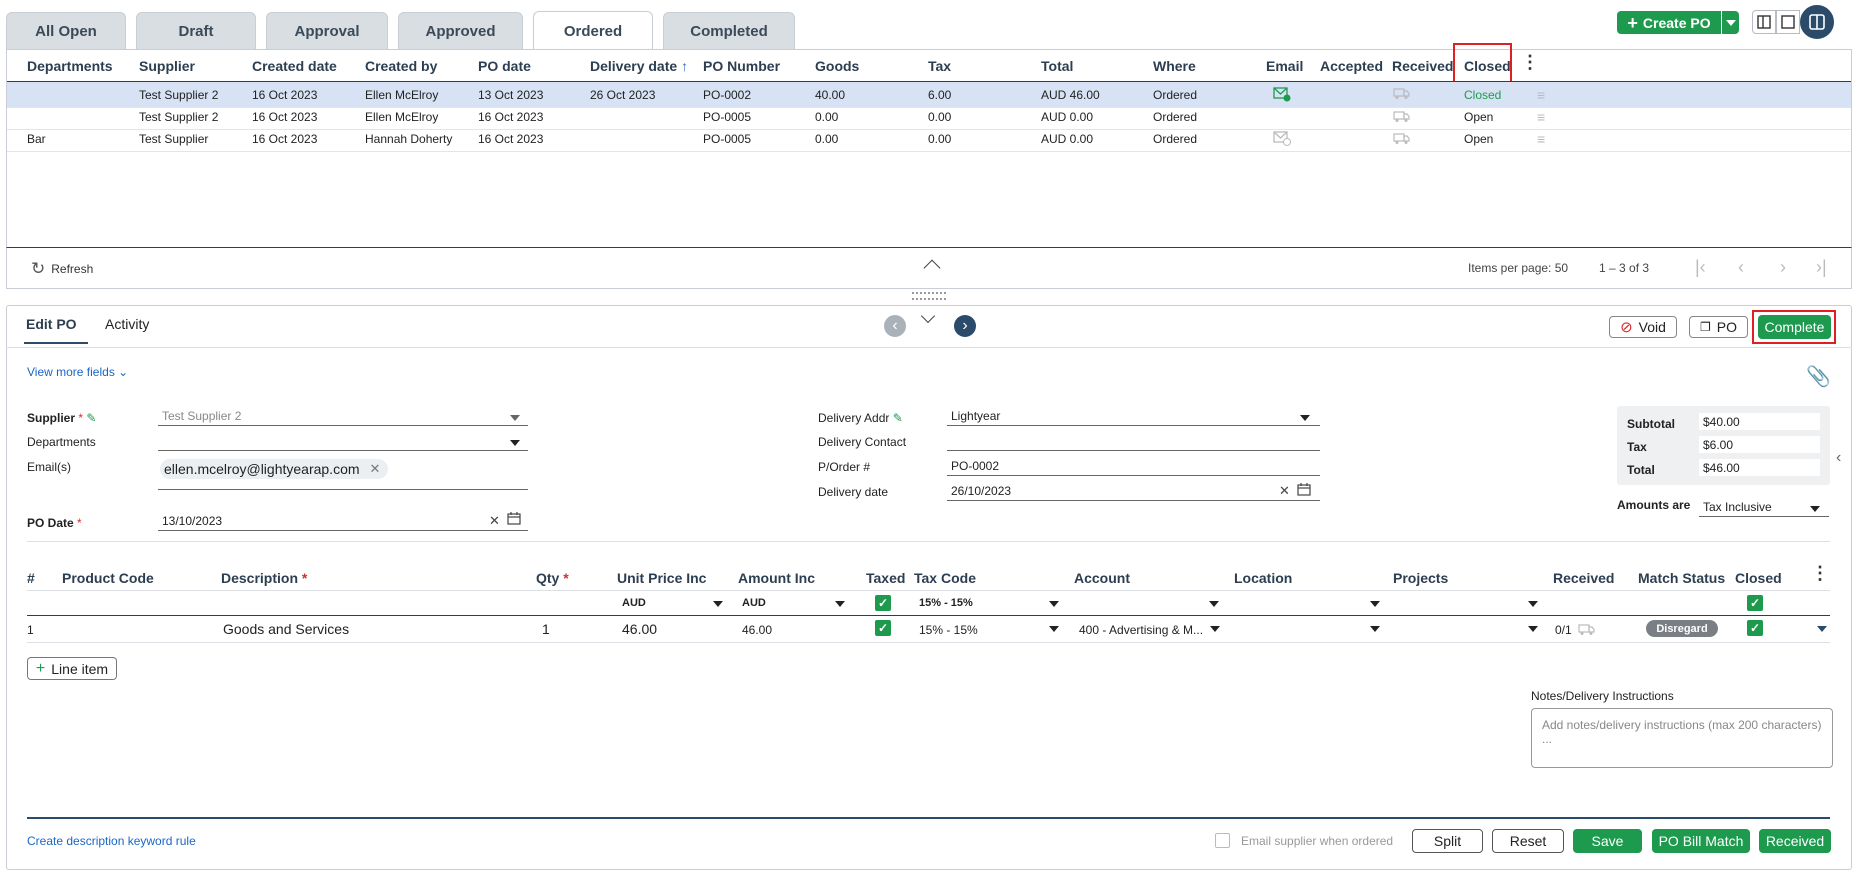 This screenshot has width=1857, height=875. Describe the element at coordinates (1669, 22) in the screenshot. I see `create-po-button: + Create PO` at that location.